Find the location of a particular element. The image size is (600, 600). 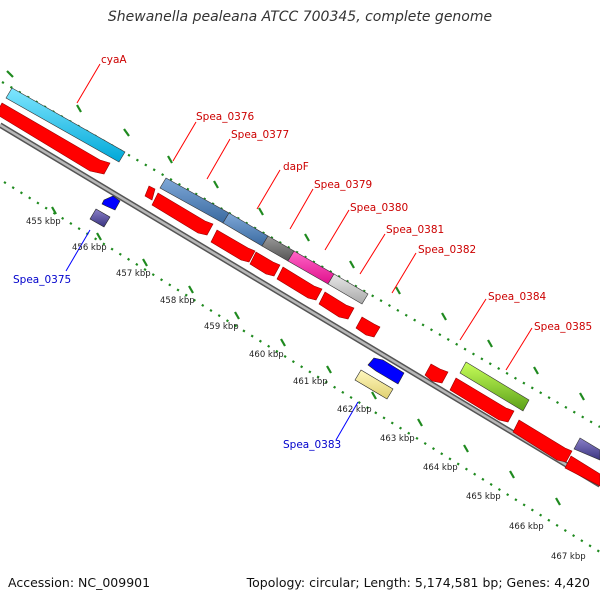

kbp-label: 459 kbp is located at coordinates (221, 327).